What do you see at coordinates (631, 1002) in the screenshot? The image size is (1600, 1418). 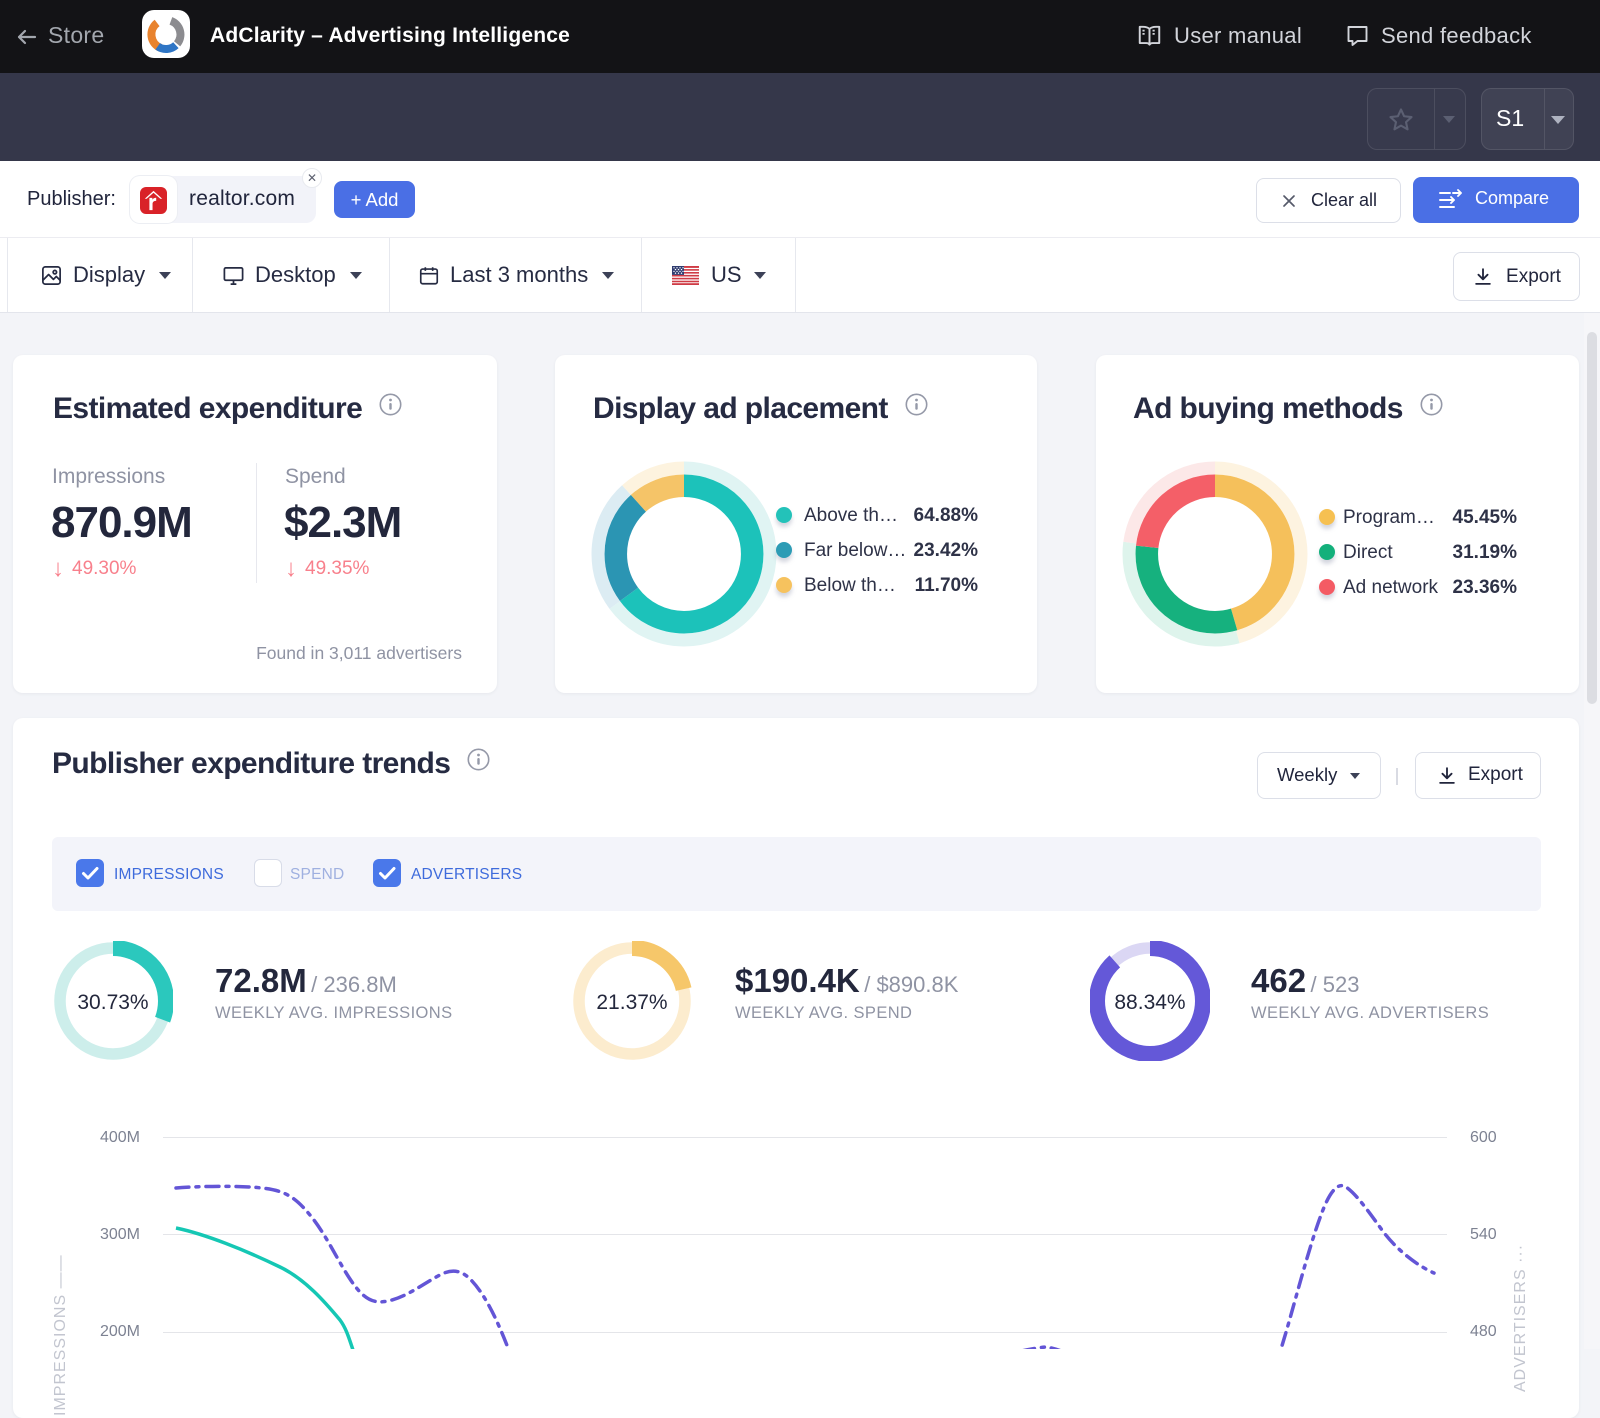 I see `svg-text: 21.37%` at bounding box center [631, 1002].